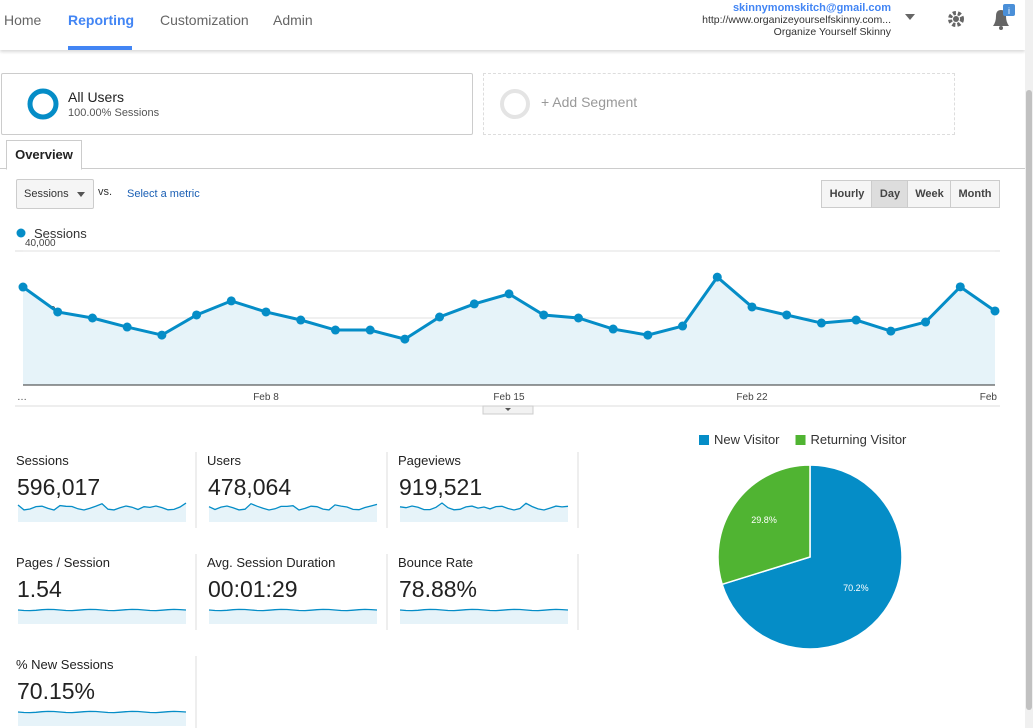  I want to click on nav-reporting: Reporting, so click(101, 20).